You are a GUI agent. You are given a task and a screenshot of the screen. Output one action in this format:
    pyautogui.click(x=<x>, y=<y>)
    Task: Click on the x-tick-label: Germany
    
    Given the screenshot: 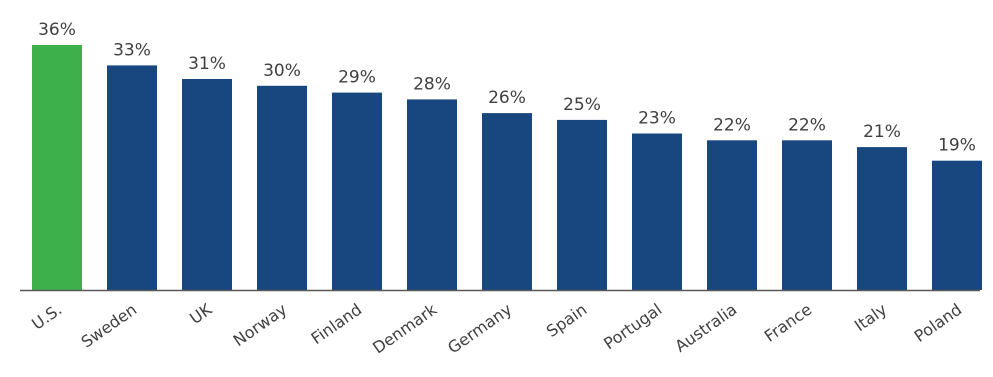 What is the action you would take?
    pyautogui.click(x=479, y=329)
    